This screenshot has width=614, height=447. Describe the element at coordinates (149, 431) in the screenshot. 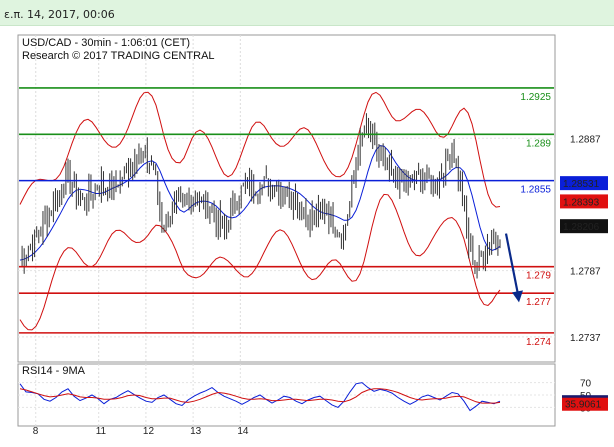

I see `x-tick-label: 12` at that location.